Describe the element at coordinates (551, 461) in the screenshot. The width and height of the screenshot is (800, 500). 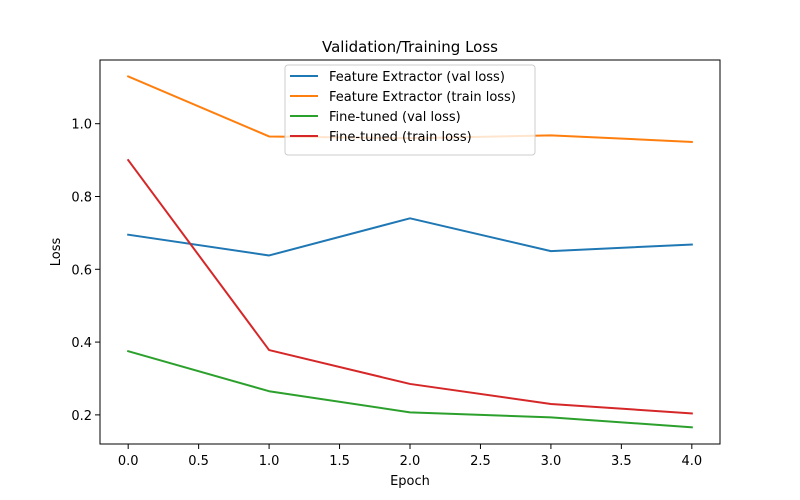
I see `x-tick-label: 3.0` at that location.